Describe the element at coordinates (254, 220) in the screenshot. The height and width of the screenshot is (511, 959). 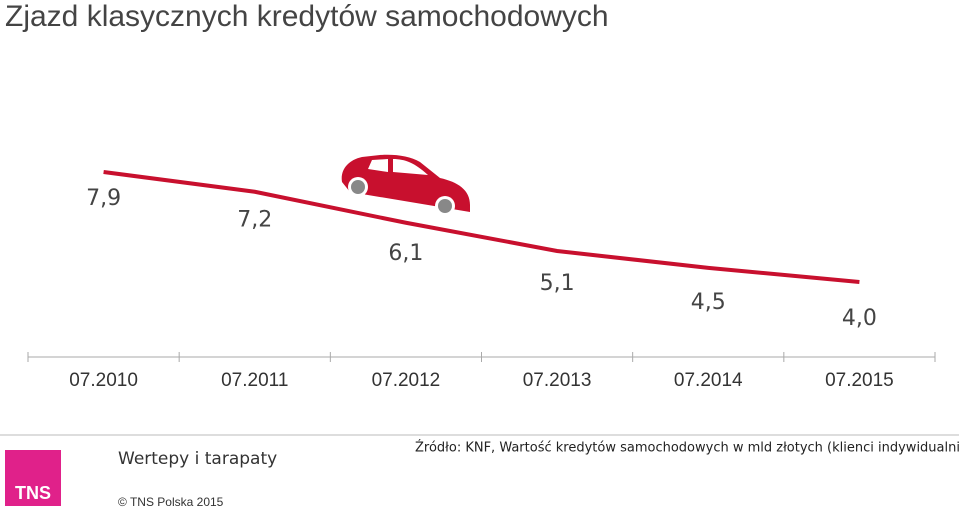
I see `data-label: 7,2` at that location.